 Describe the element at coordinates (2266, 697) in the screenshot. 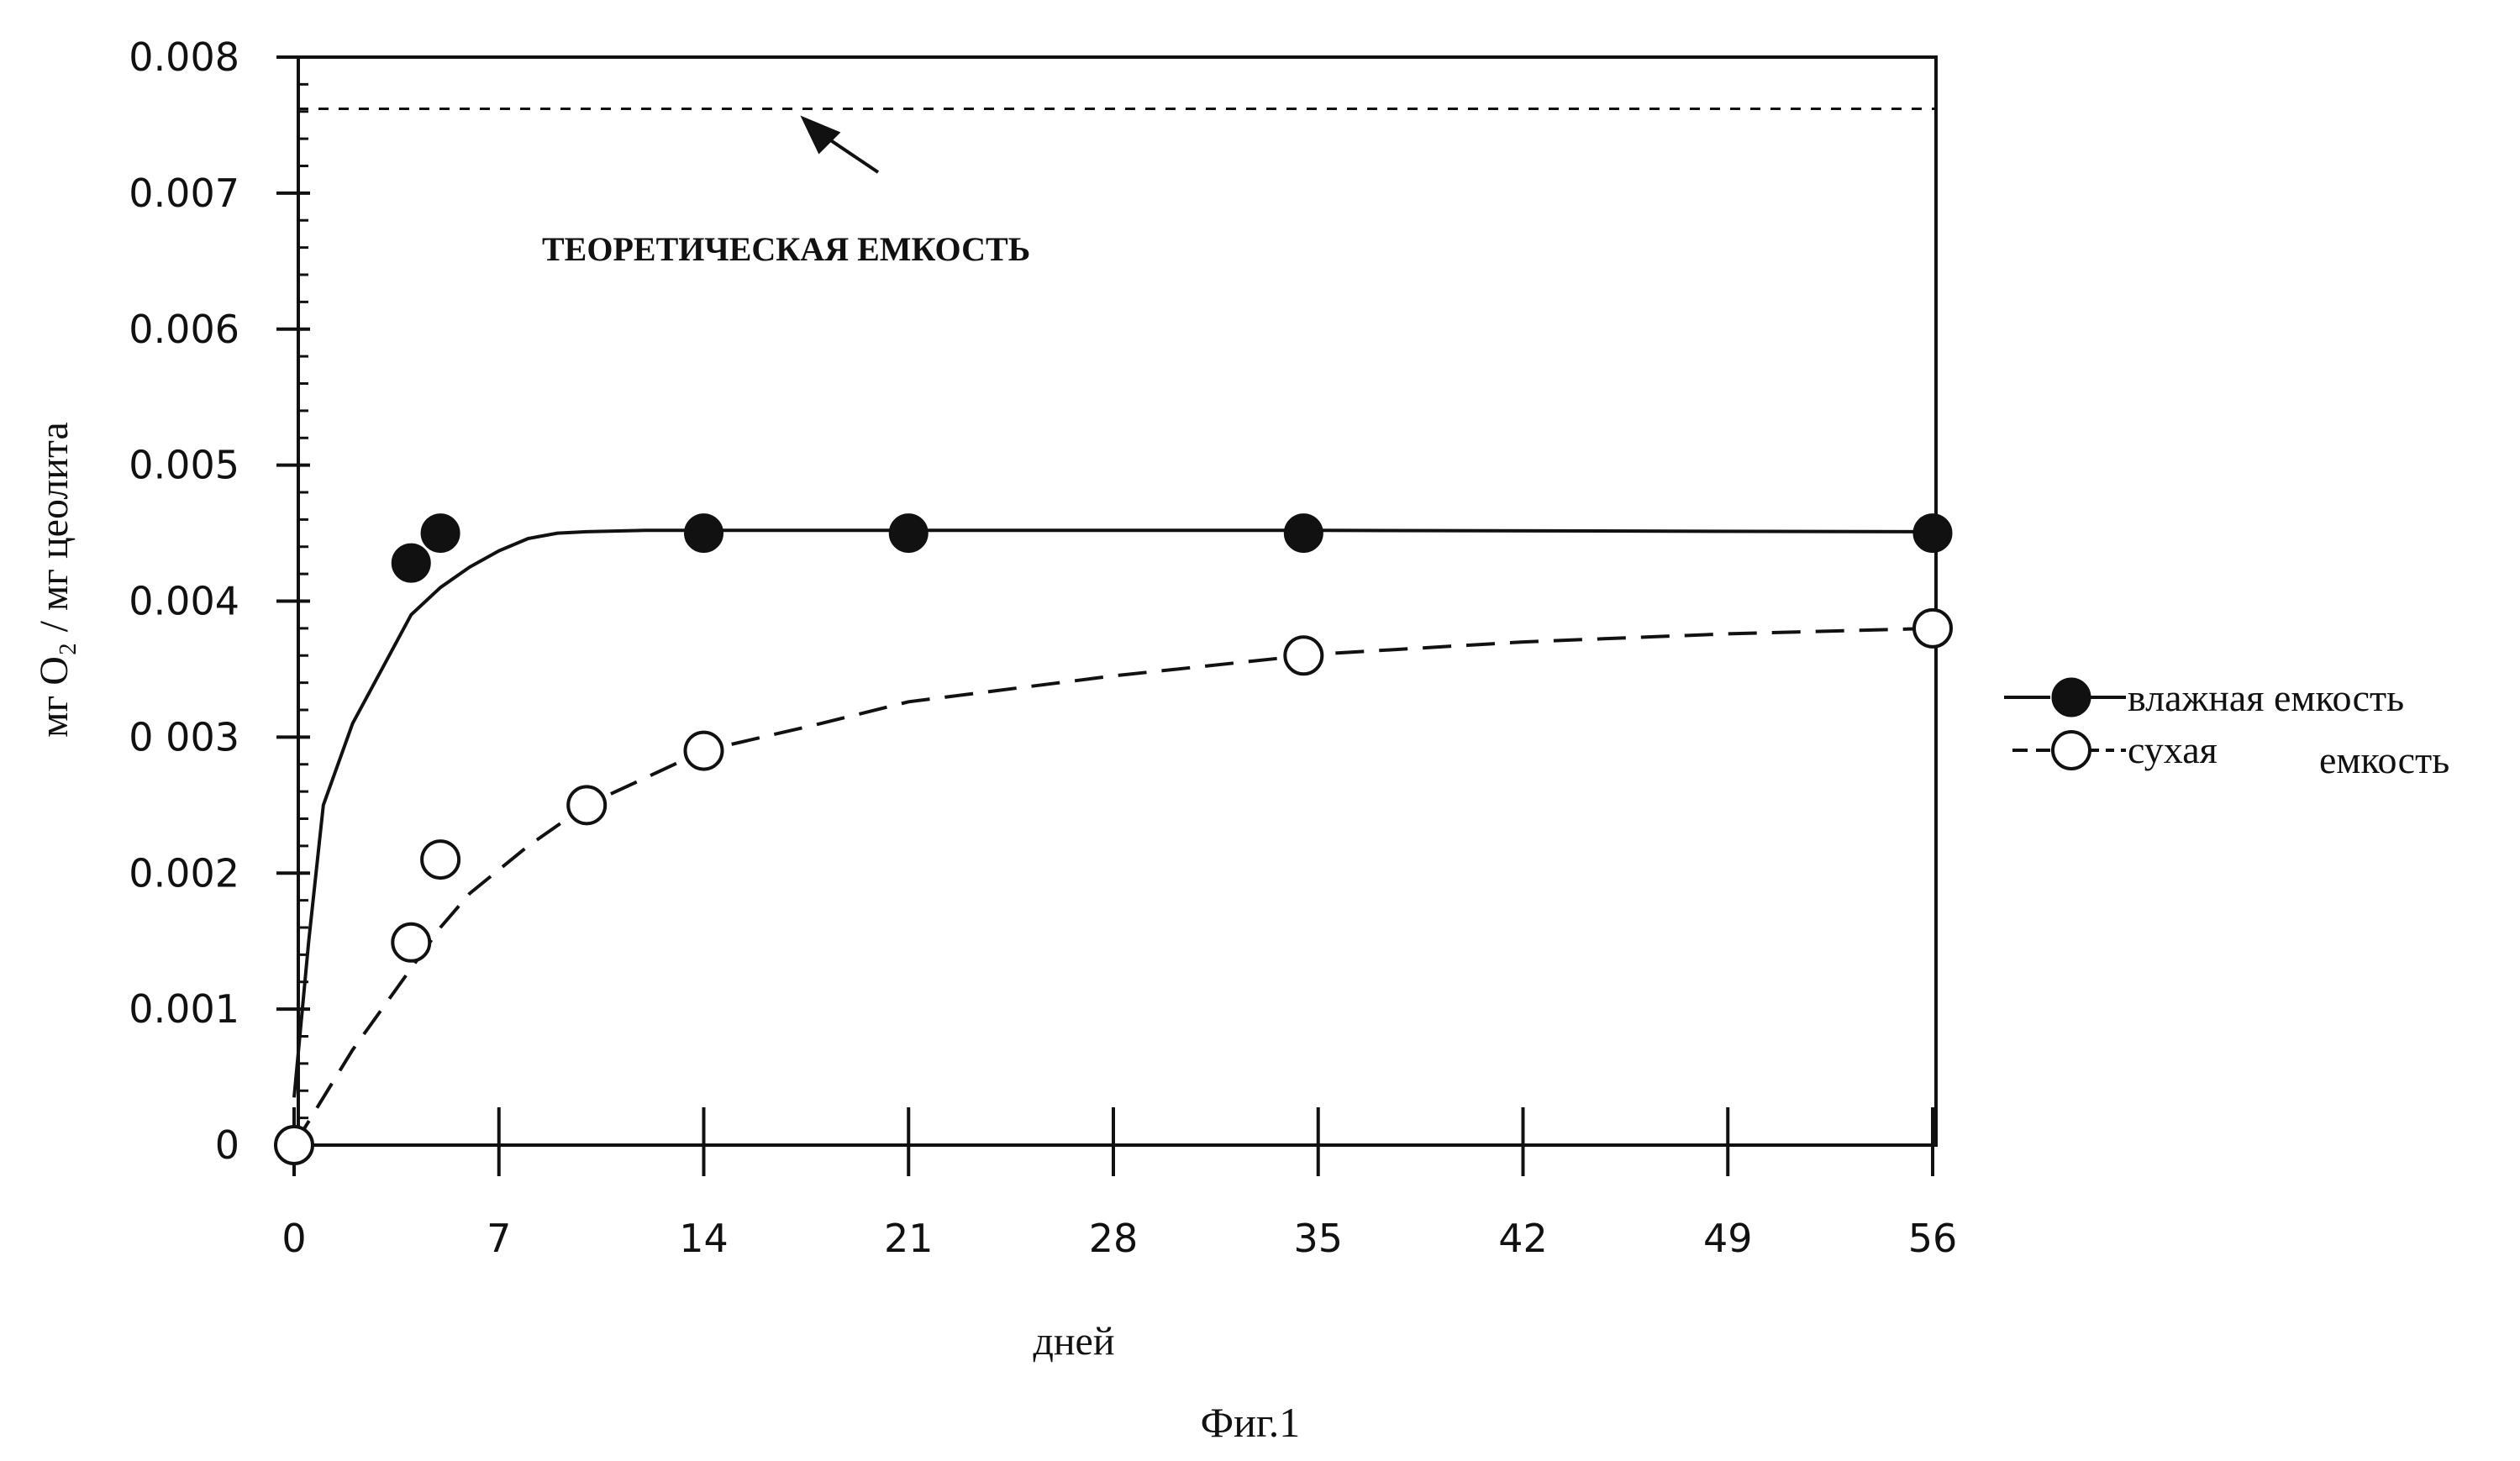

I see `legend-wet-label: влажная емкость` at that location.